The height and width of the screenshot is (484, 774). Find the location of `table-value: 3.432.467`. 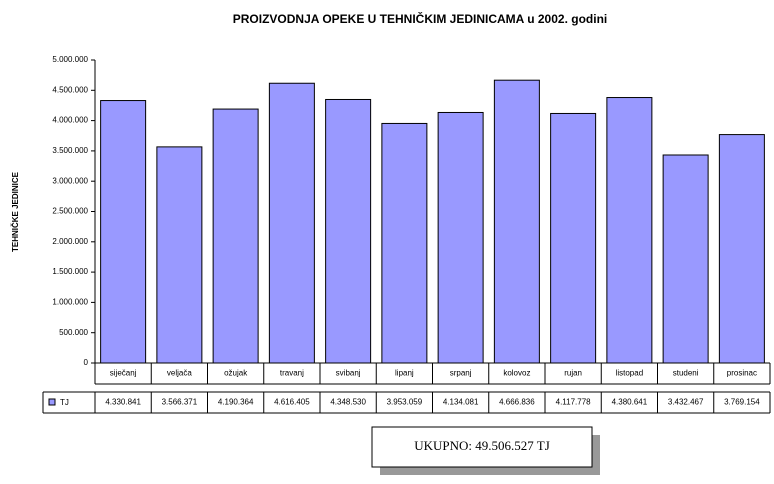

table-value: 3.432.467 is located at coordinates (686, 402).